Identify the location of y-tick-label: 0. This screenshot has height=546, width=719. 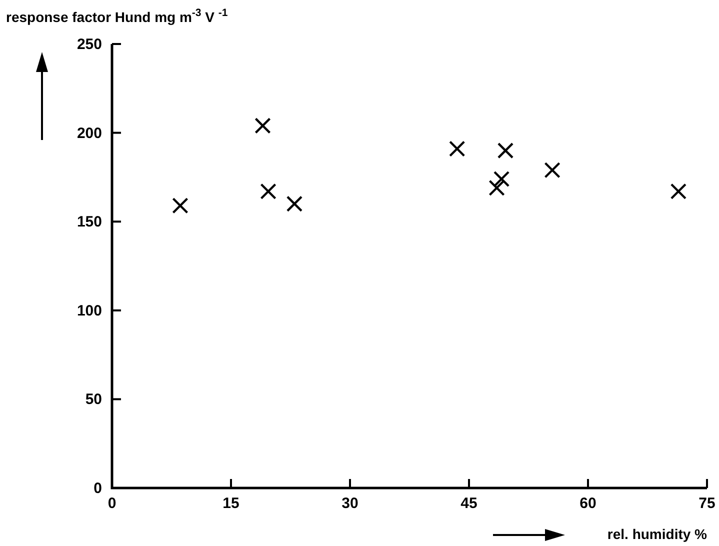
(98, 488).